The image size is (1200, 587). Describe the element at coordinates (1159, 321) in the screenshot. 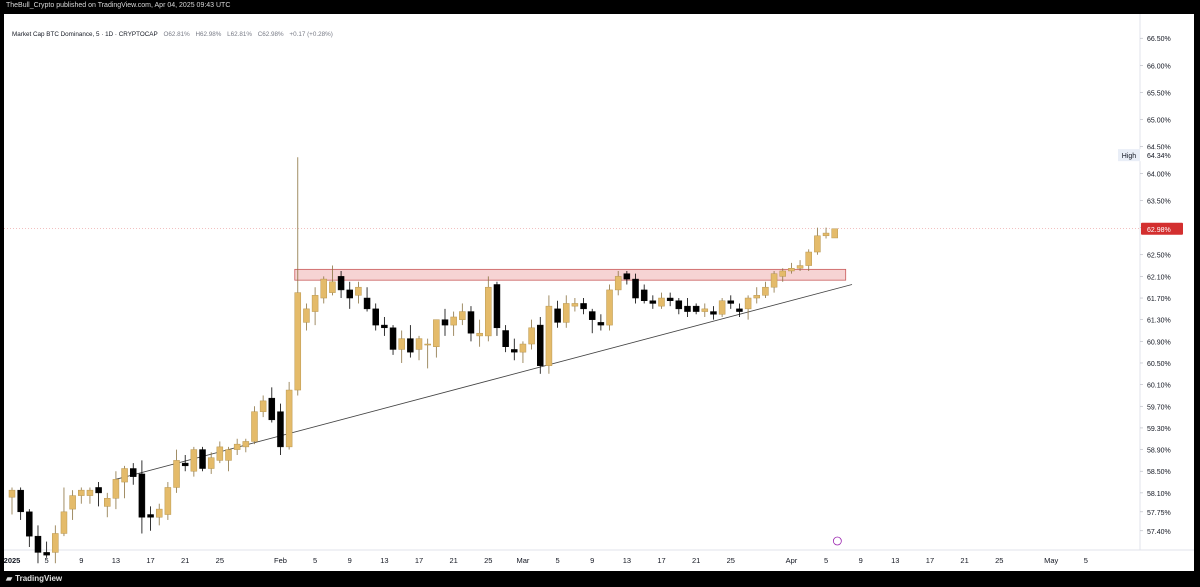

I see `y-tick-label: 61.30%` at that location.